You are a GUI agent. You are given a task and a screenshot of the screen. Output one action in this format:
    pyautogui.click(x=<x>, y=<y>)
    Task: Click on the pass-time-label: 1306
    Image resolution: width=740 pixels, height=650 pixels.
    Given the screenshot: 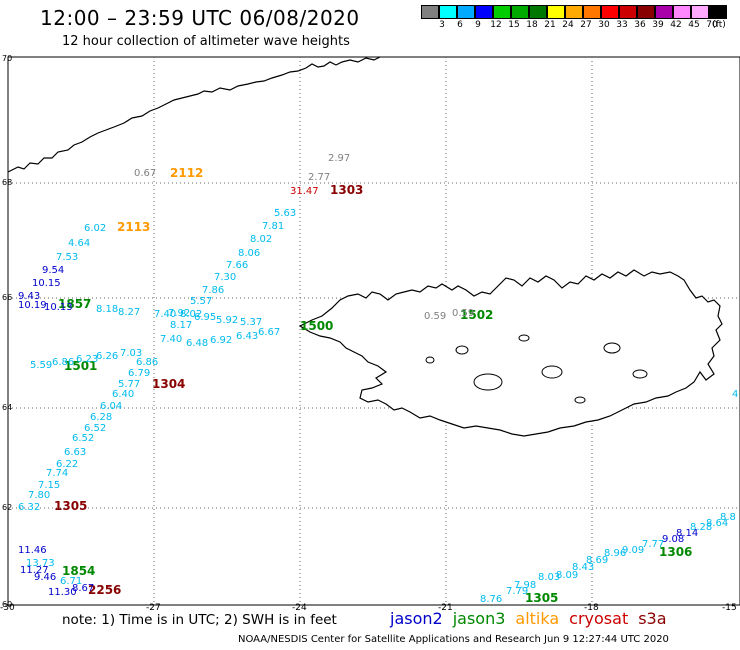 What is the action you would take?
    pyautogui.click(x=675, y=552)
    